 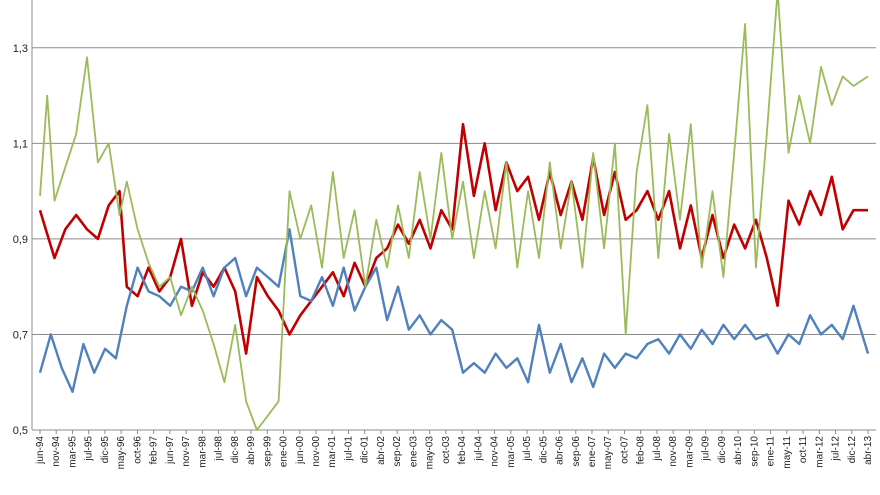 What do you see at coordinates (706, 449) in the screenshot?
I see `x-tick-label: jul-09` at bounding box center [706, 449].